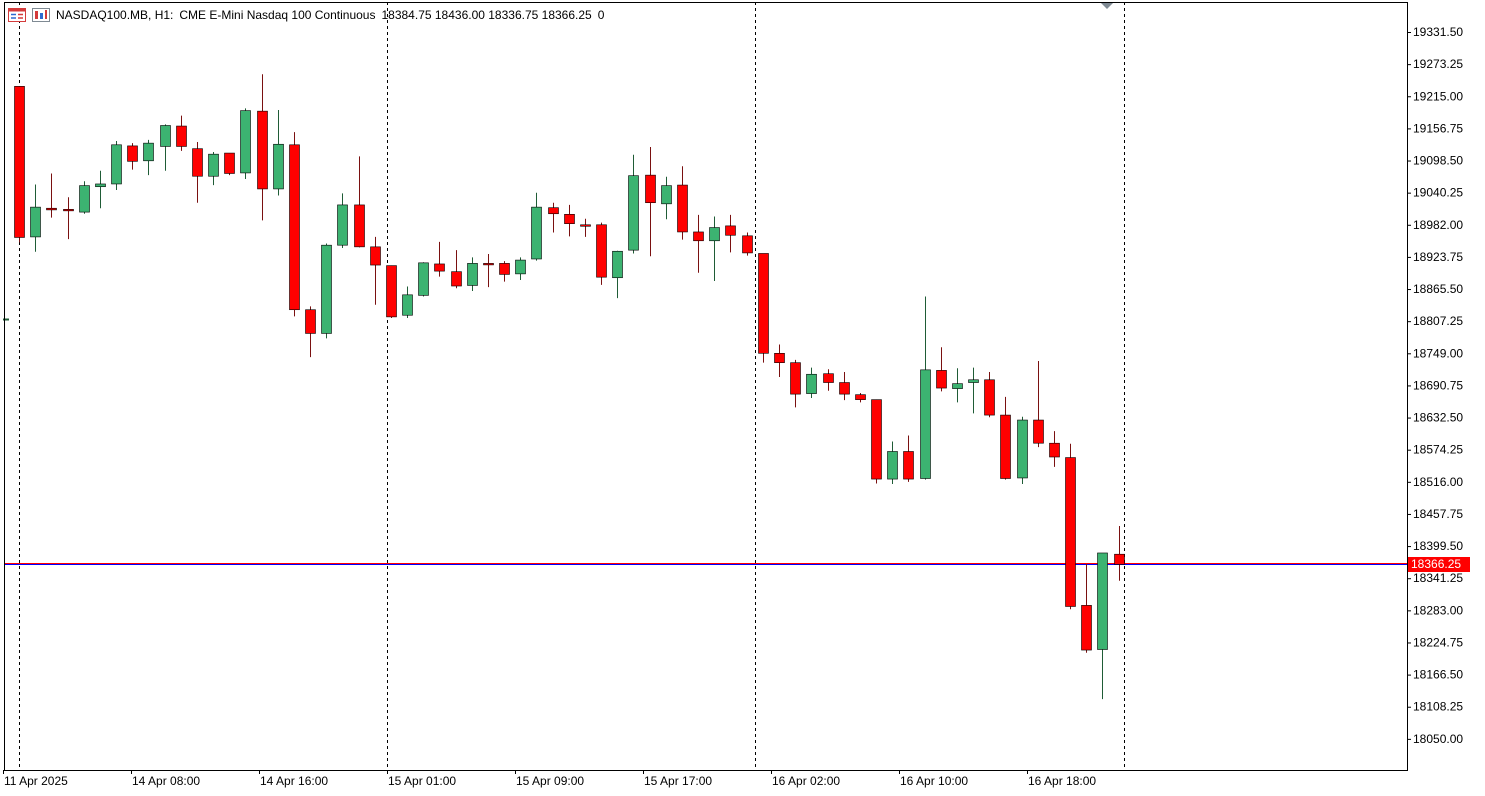  I want to click on time-label: 11 Apr 2025, so click(36, 781).